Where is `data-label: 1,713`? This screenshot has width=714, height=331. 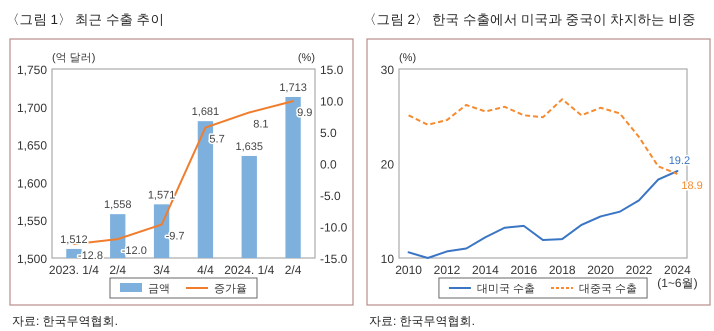
data-label: 1,713 is located at coordinates (293, 88).